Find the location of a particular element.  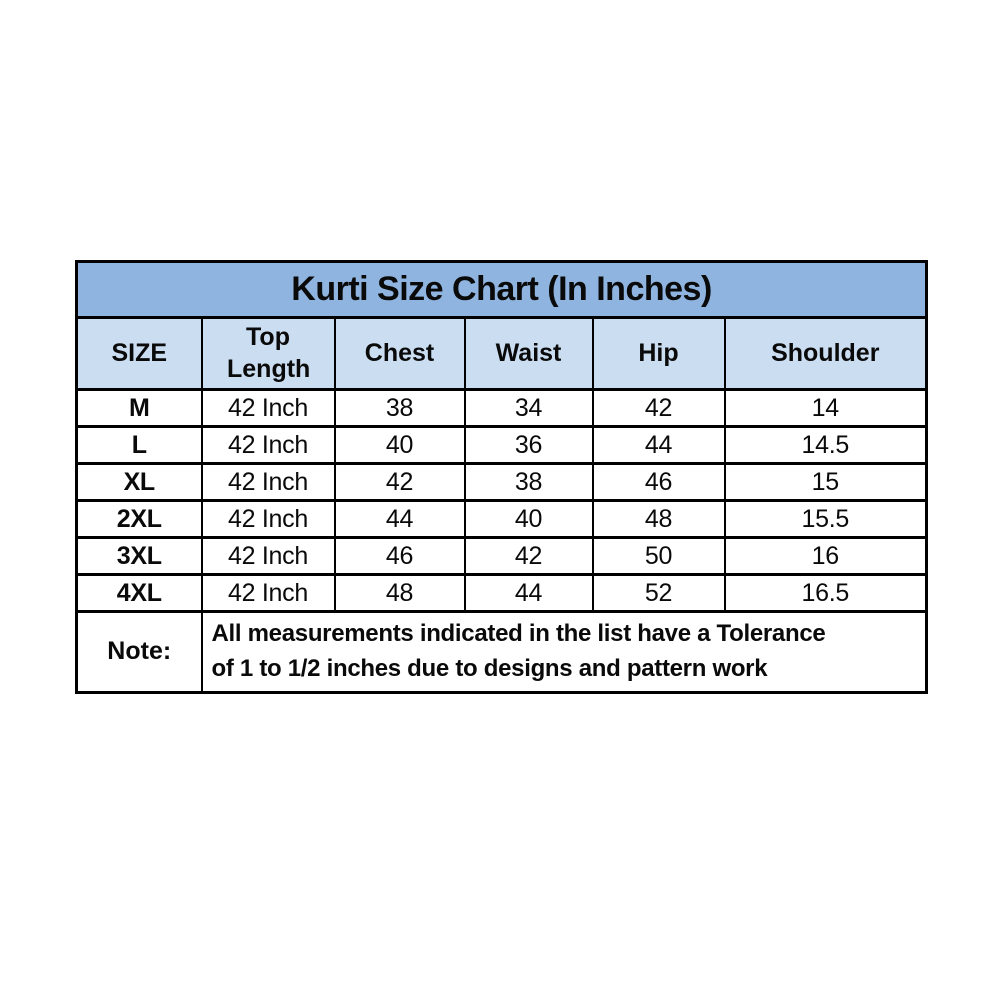

size-row-3XL: 3XL 42 Inch 46 42 50 16 is located at coordinates (501, 556).